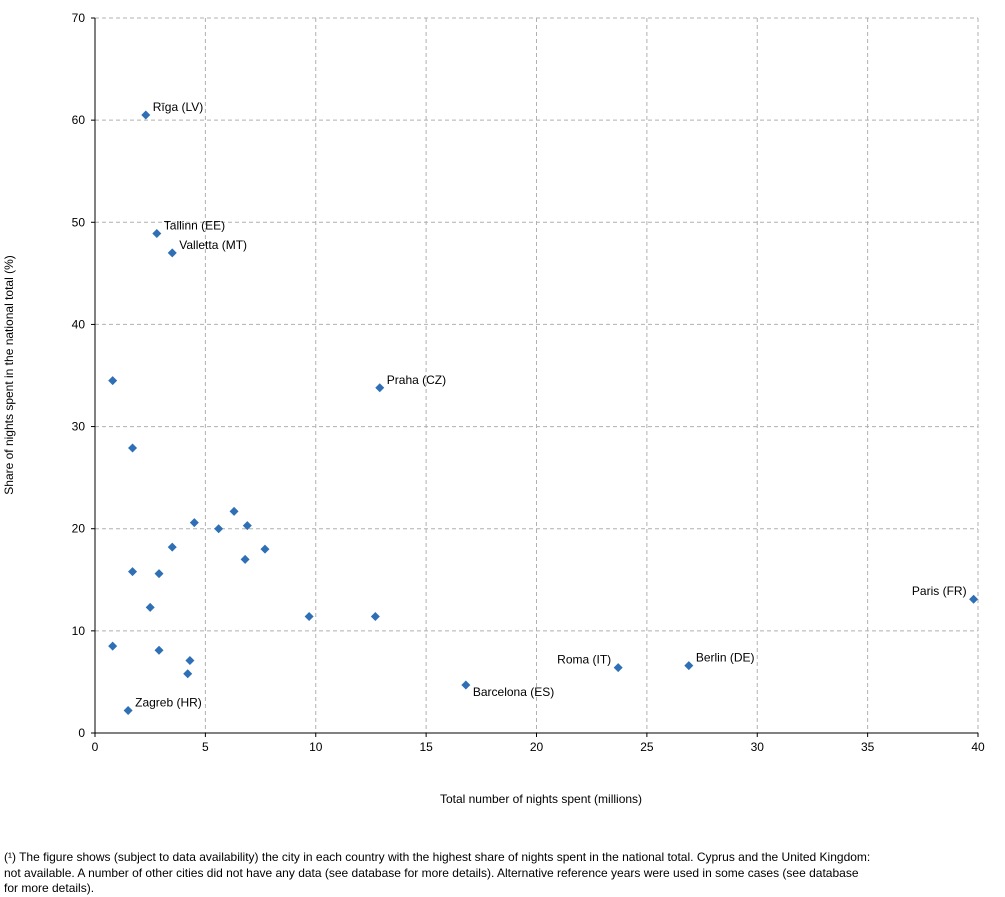  What do you see at coordinates (79, 222) in the screenshot?
I see `y-tick-label: 50` at bounding box center [79, 222].